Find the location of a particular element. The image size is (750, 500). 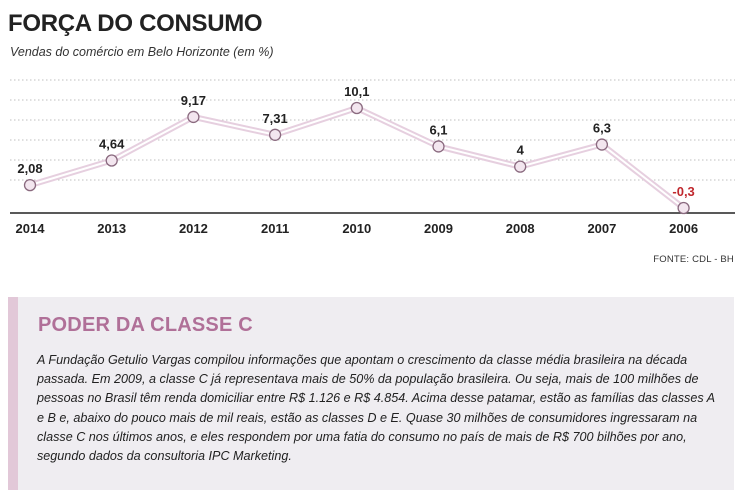

data-label: 4,64 is located at coordinates (112, 144).